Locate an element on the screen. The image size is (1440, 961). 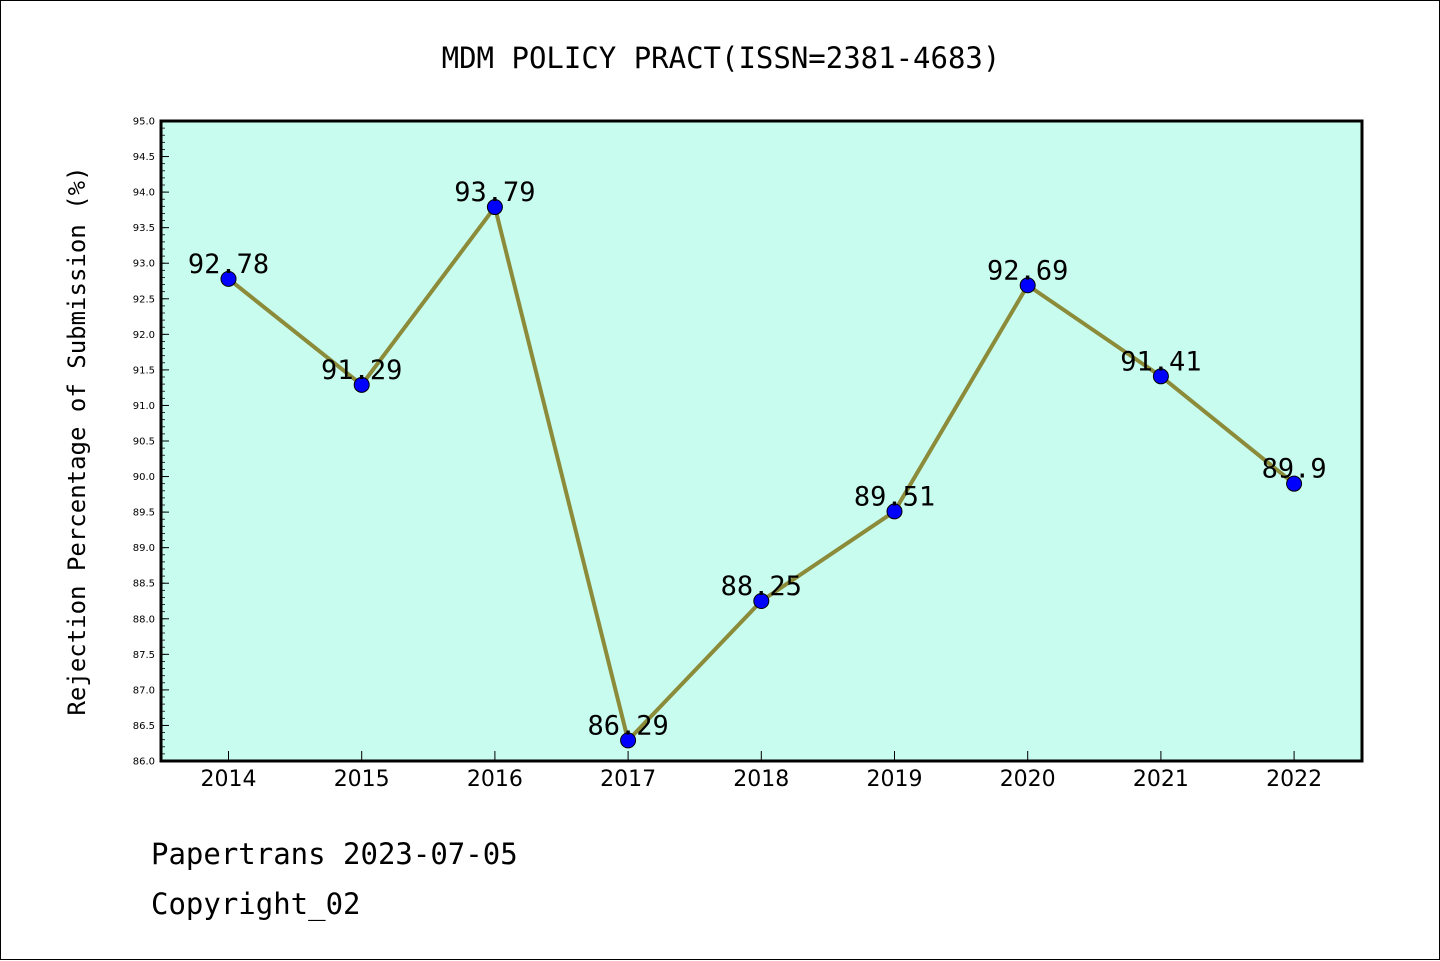
y-tick-label: 87.0 is located at coordinates (144, 690).